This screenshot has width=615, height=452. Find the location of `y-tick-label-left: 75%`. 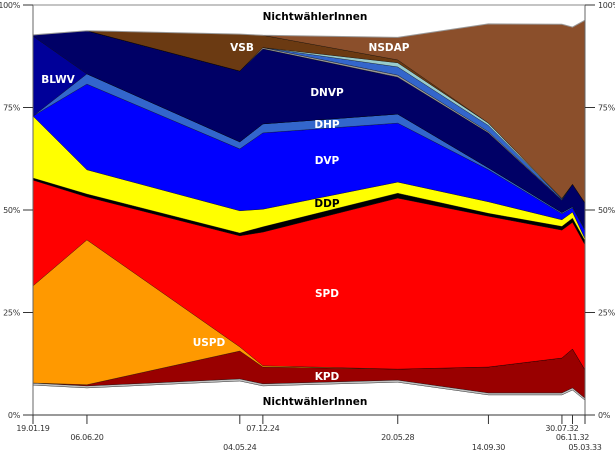

y-tick-label-left: 75% is located at coordinates (12, 108).